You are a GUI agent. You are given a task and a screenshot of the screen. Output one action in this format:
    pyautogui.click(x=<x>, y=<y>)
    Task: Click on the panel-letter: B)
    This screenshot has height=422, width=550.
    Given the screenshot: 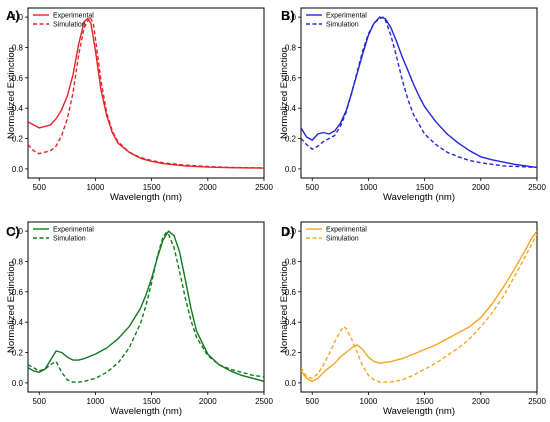 What is the action you would take?
    pyautogui.click(x=288, y=15)
    